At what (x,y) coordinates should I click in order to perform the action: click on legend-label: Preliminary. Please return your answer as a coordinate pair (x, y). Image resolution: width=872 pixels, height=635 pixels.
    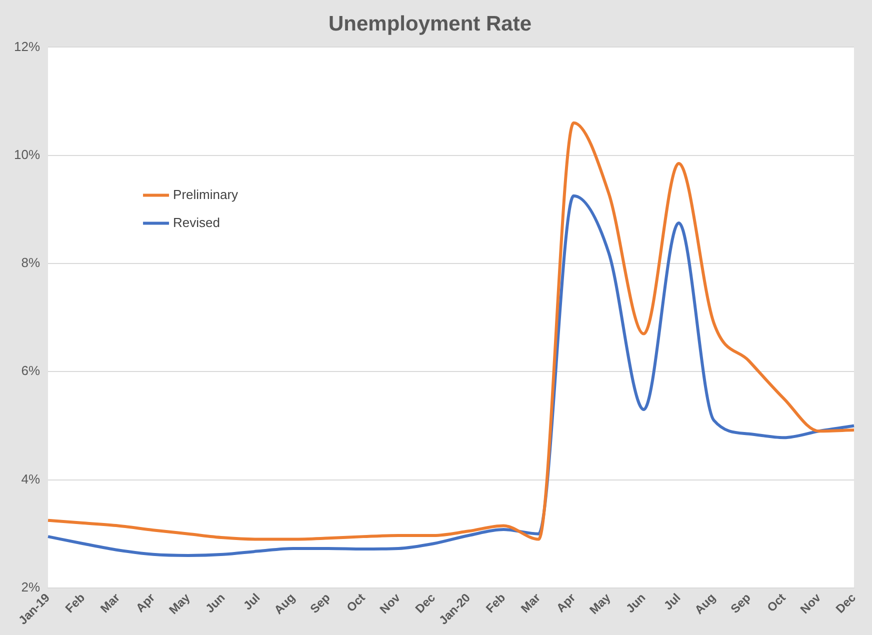
    Looking at the image, I should click on (206, 194).